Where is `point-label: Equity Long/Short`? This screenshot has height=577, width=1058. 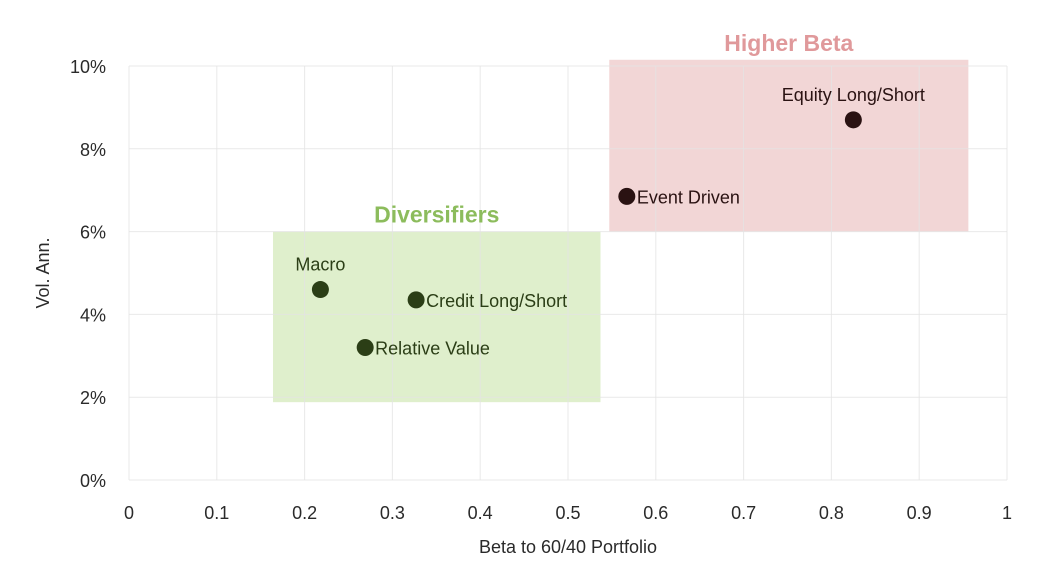 point-label: Equity Long/Short is located at coordinates (853, 95).